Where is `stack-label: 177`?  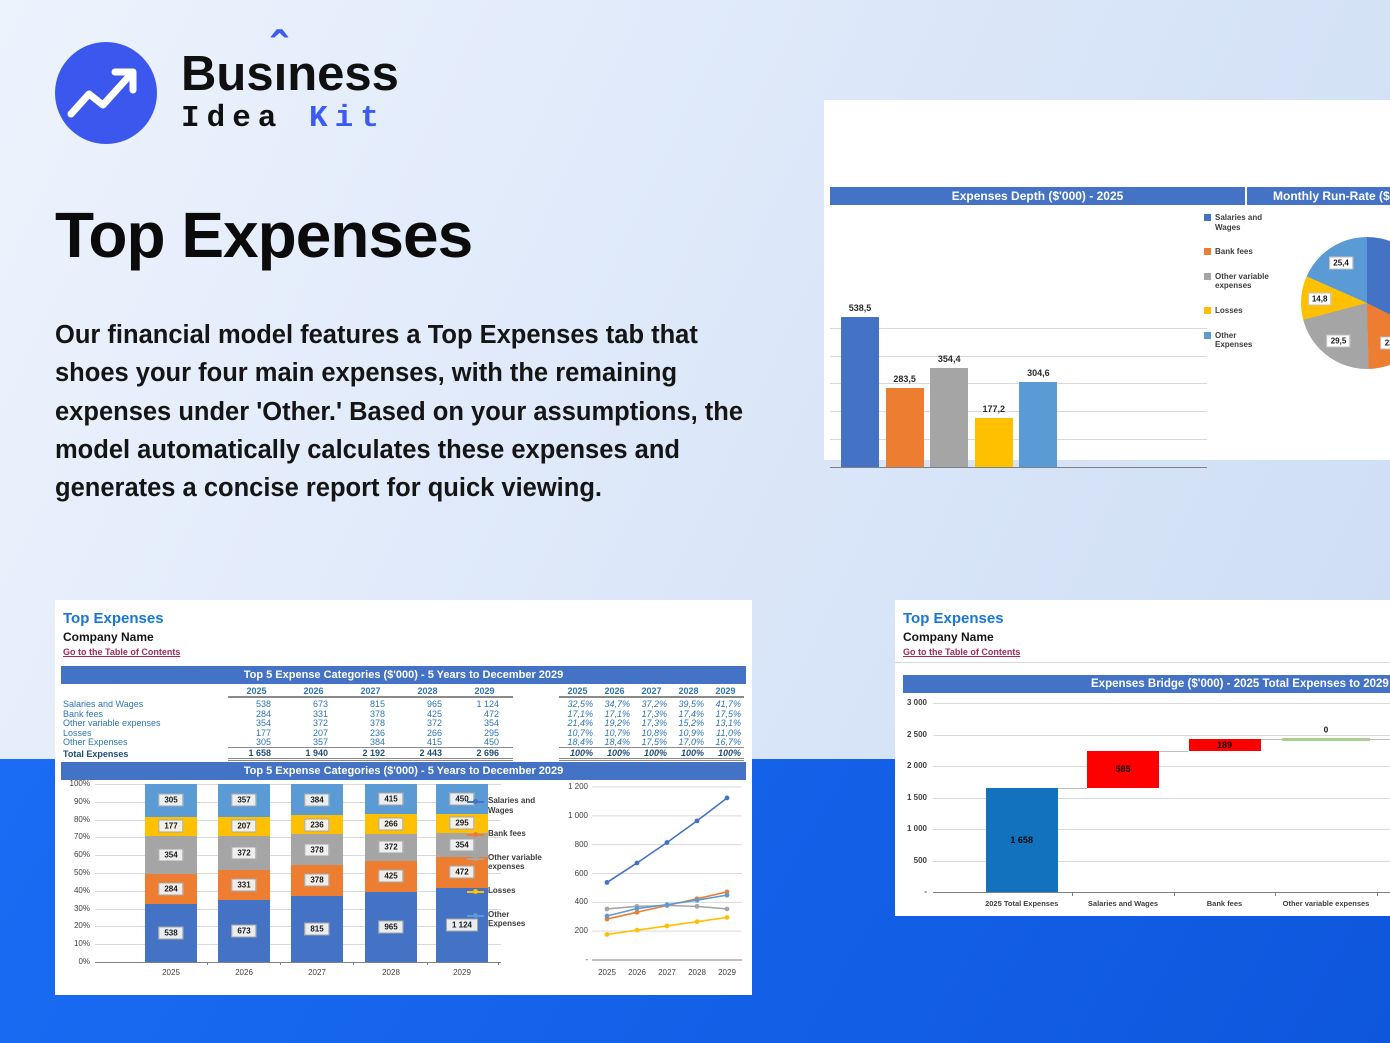 stack-label: 177 is located at coordinates (171, 826).